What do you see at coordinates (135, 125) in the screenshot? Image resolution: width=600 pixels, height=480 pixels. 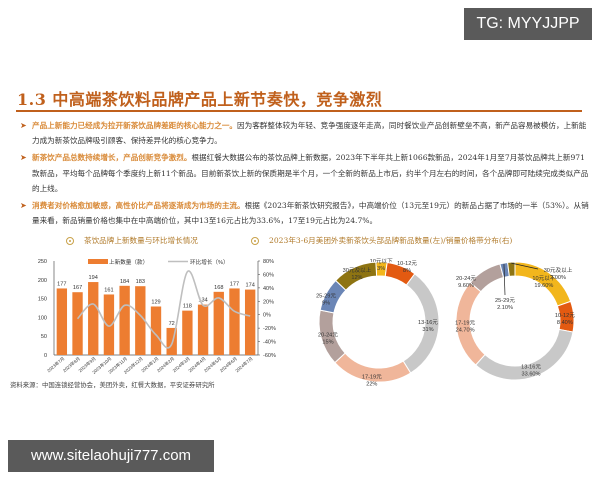 I see `bullet-highlight: 产品上新能力已经成为拉开新茶饮品牌差距的核心能力之一。` at bounding box center [135, 125].